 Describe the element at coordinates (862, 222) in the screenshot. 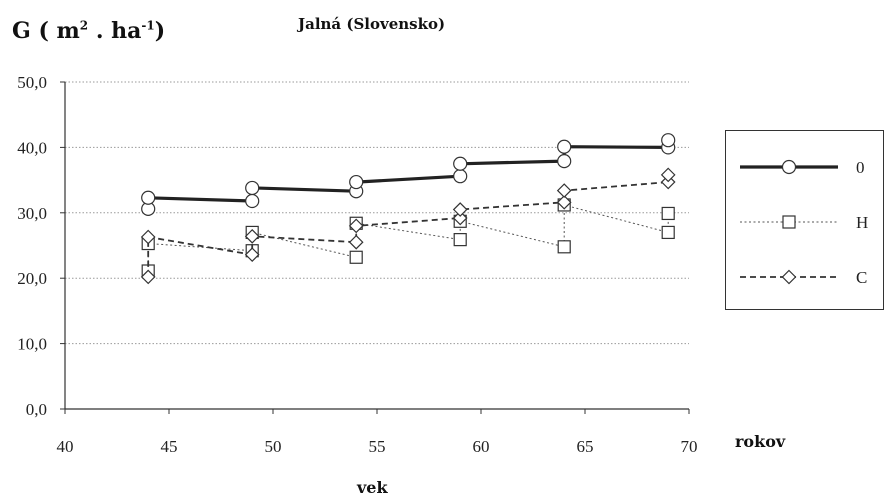

I see `legend-label-H: H` at that location.